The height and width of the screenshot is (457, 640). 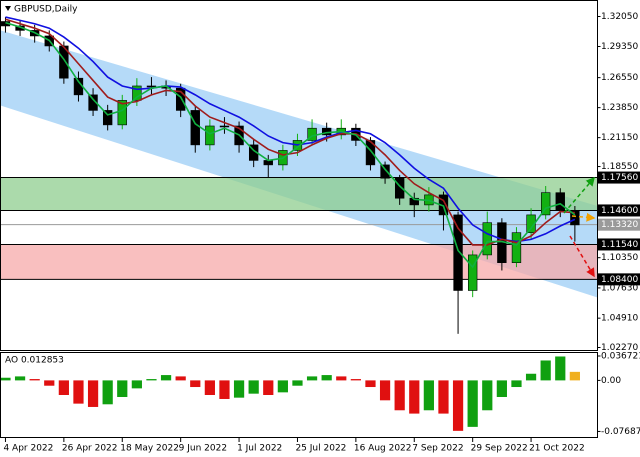 I want to click on x-tick-label: 29 Sep 2022, so click(x=499, y=449).